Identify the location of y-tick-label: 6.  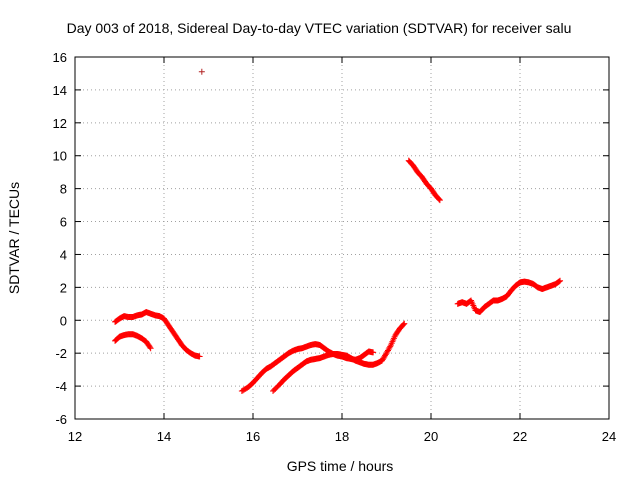
(63, 222).